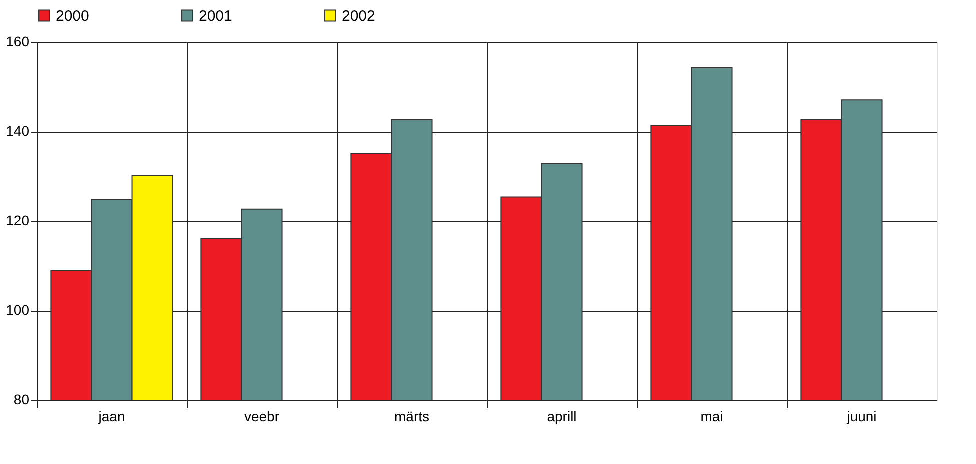 Image resolution: width=976 pixels, height=464 pixels. Describe the element at coordinates (215, 16) in the screenshot. I see `legend-label: 2001` at that location.